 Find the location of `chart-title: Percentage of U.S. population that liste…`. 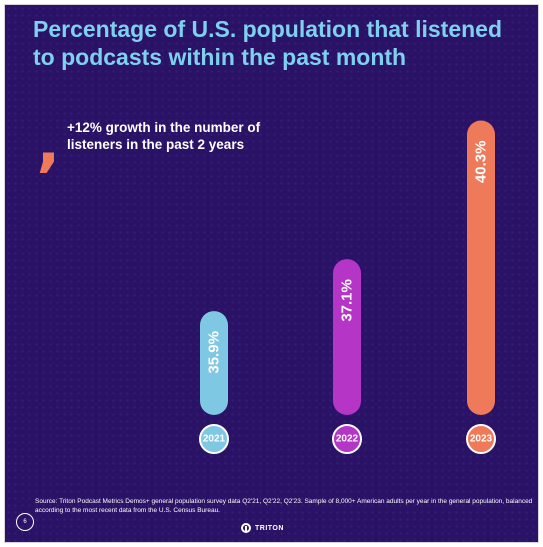

chart-title: Percentage of U.S. population that liste… is located at coordinates (267, 43).